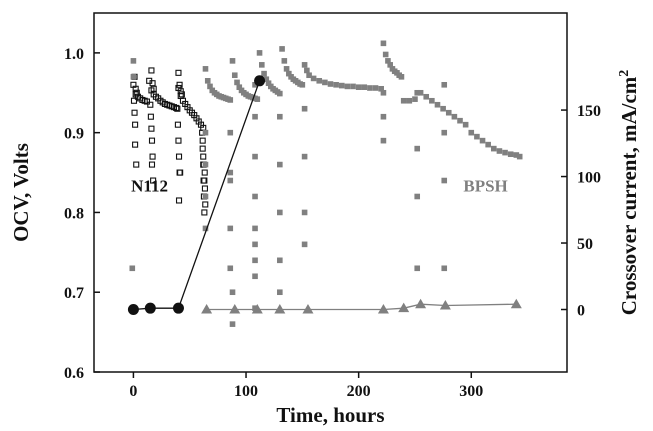 The height and width of the screenshot is (431, 653). What do you see at coordinates (361, 306) in the screenshot?
I see `series-bpsh_crossover` at bounding box center [361, 306].